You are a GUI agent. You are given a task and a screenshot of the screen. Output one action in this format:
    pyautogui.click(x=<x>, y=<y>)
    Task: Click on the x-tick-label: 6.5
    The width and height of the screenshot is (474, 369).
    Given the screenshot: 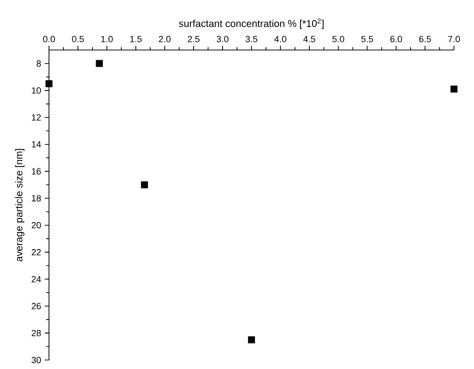 What is the action you would take?
    pyautogui.click(x=425, y=39)
    